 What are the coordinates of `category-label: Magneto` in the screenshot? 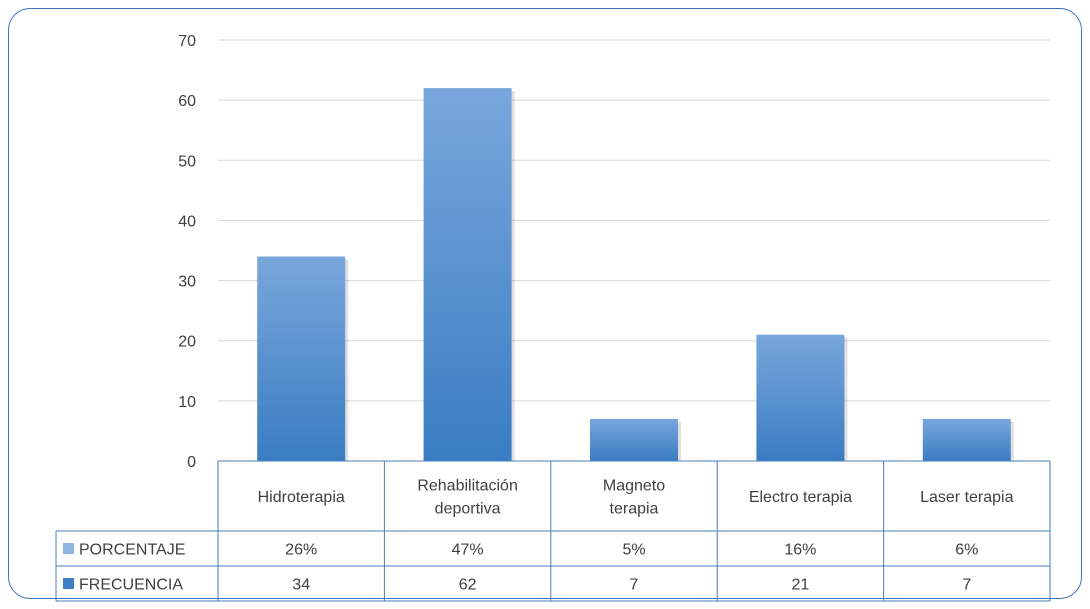 It's located at (634, 486).